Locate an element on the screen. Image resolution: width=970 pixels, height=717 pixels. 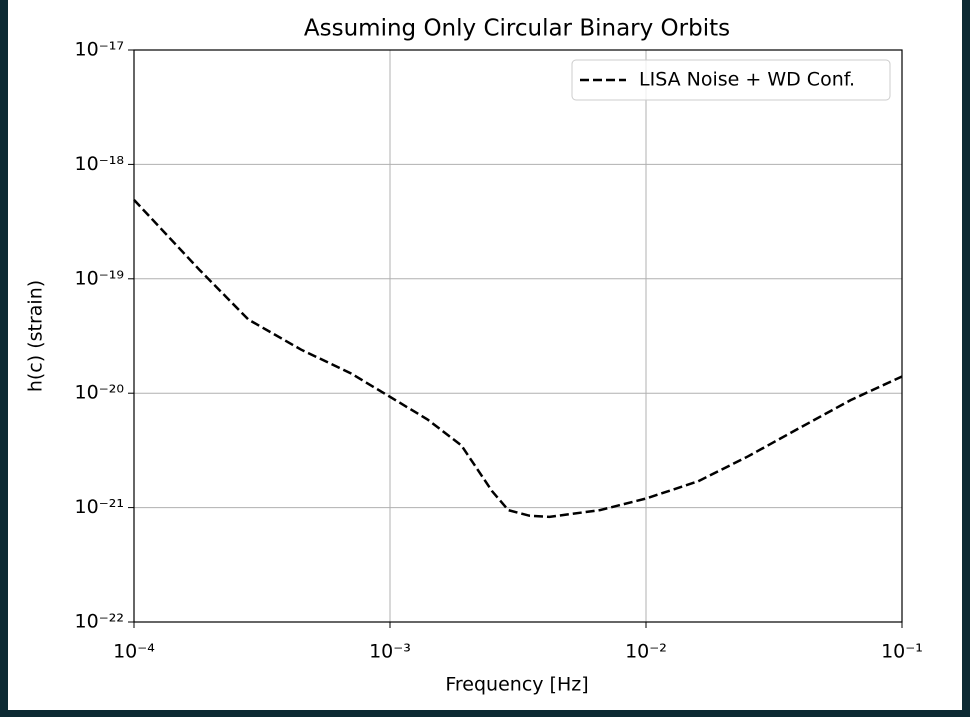
chart-title: Assuming Only Circular Binary Orbits is located at coordinates (517, 29).